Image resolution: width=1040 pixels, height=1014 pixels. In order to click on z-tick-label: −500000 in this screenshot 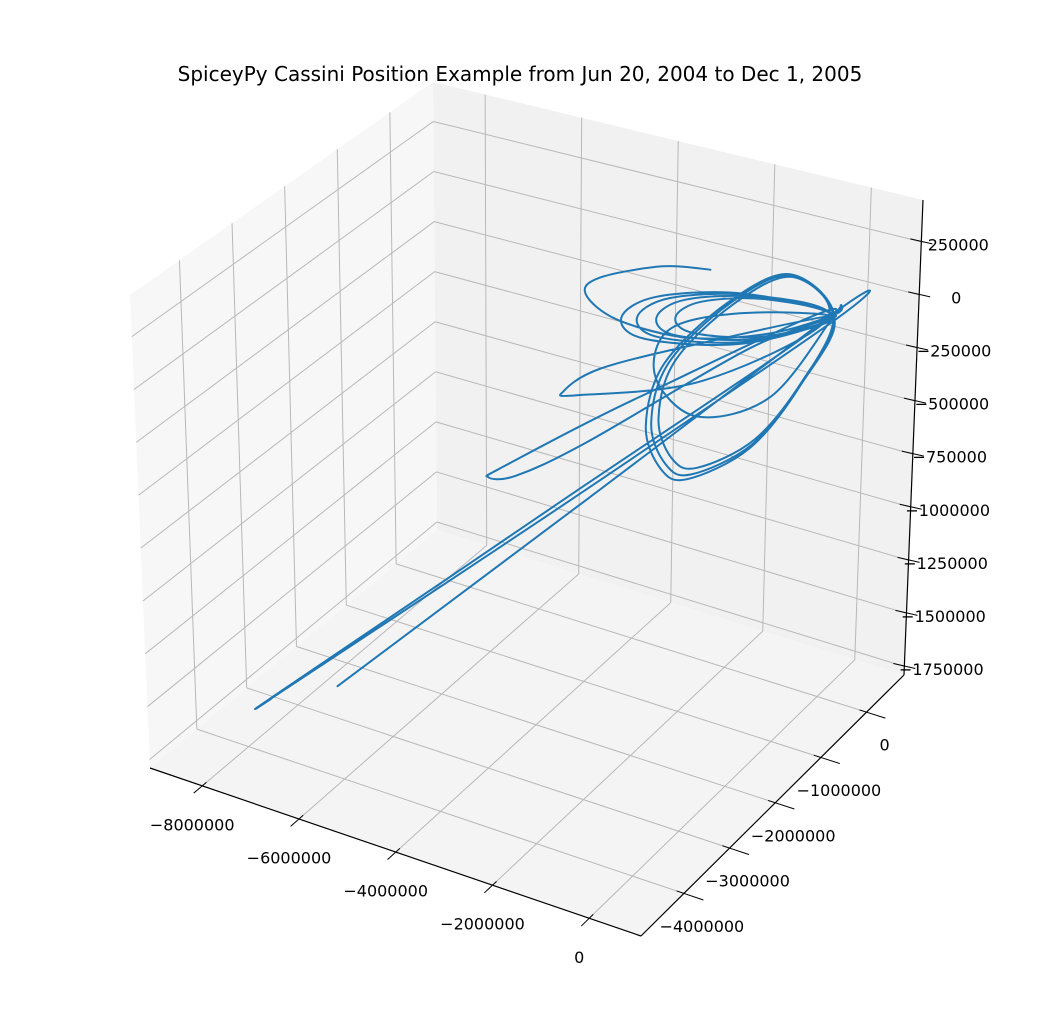, I will do `click(952, 404)`.